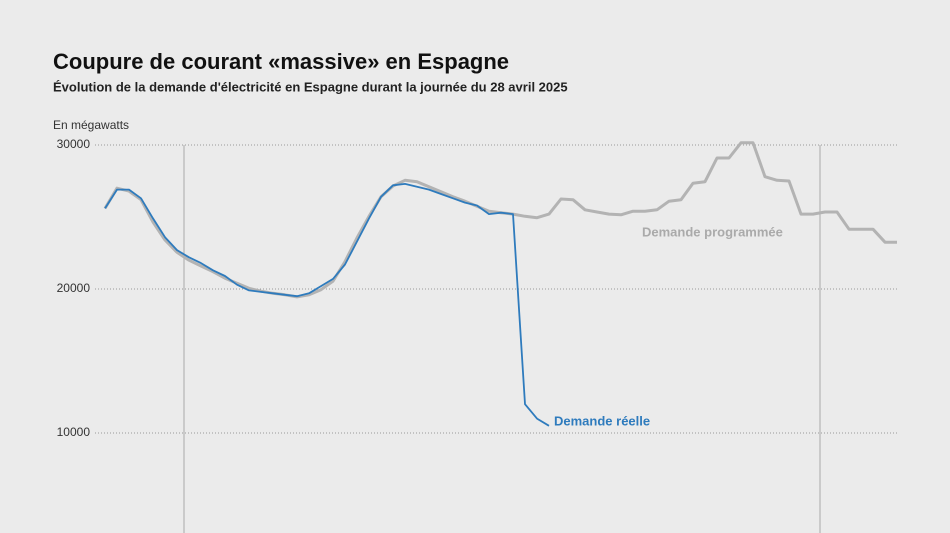 This screenshot has width=950, height=533. Describe the element at coordinates (74, 288) in the screenshot. I see `y-tick-label: 20000` at that location.